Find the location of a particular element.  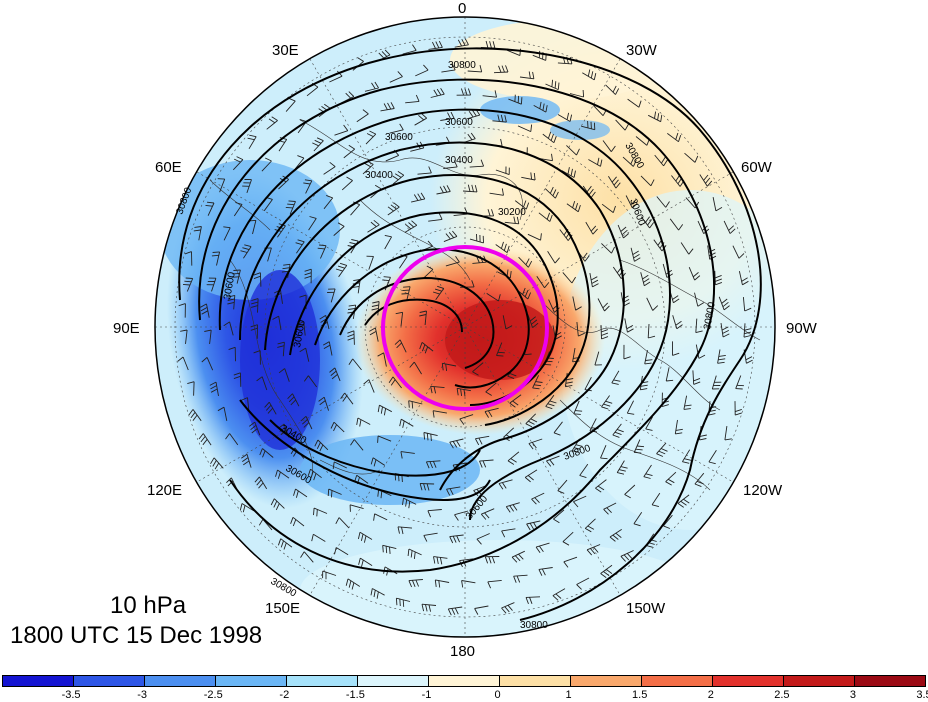

lon-label-30w: 30W is located at coordinates (641, 50).